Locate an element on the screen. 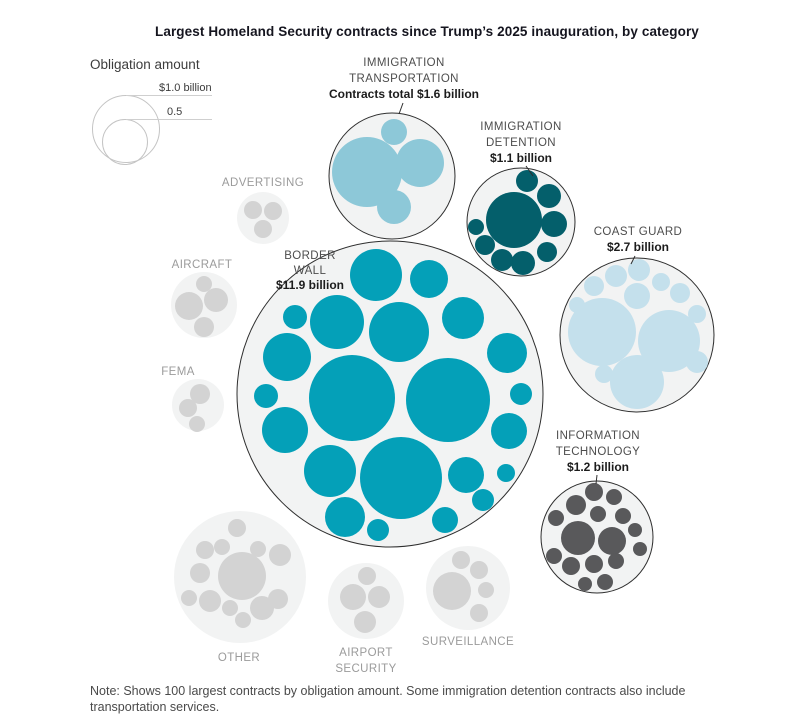  legend-tick-line-small is located at coordinates (169, 119).